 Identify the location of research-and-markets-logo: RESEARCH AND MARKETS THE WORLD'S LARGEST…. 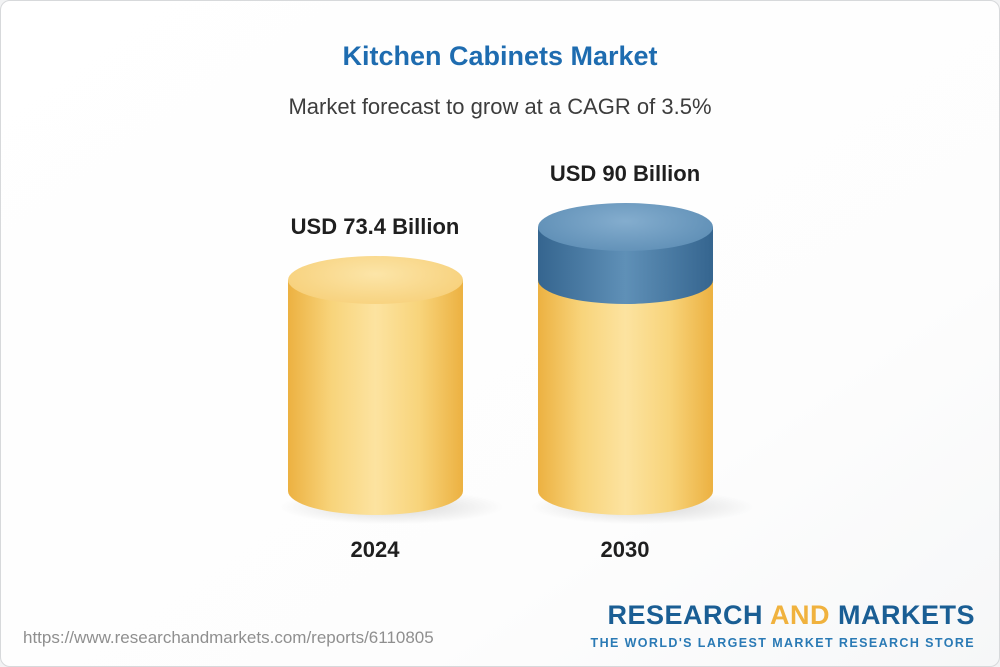
(783, 625).